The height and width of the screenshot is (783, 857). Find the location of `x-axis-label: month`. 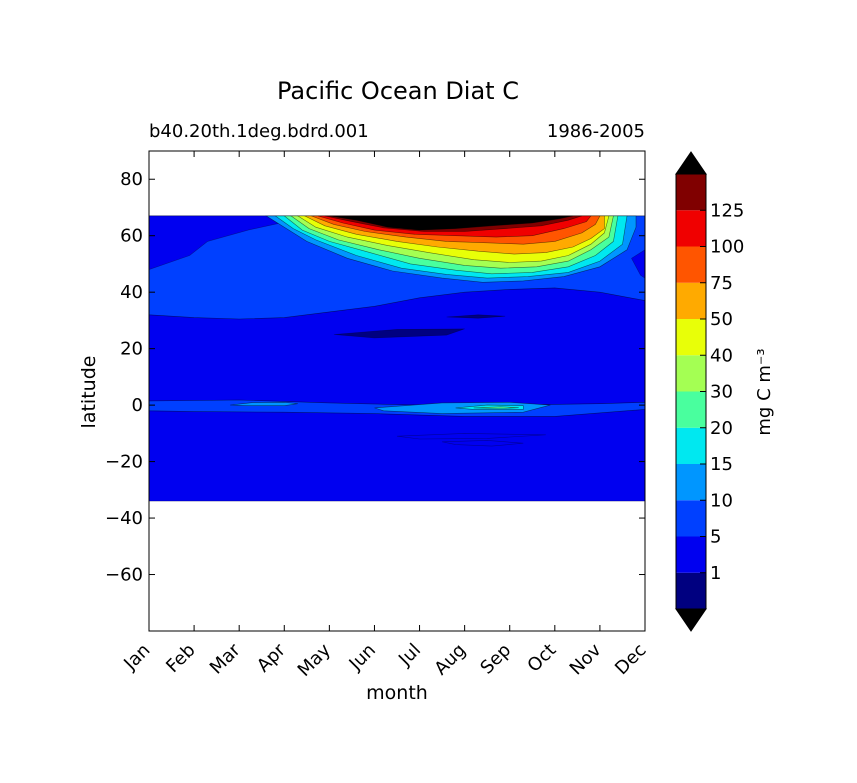

x-axis-label: month is located at coordinates (397, 693).